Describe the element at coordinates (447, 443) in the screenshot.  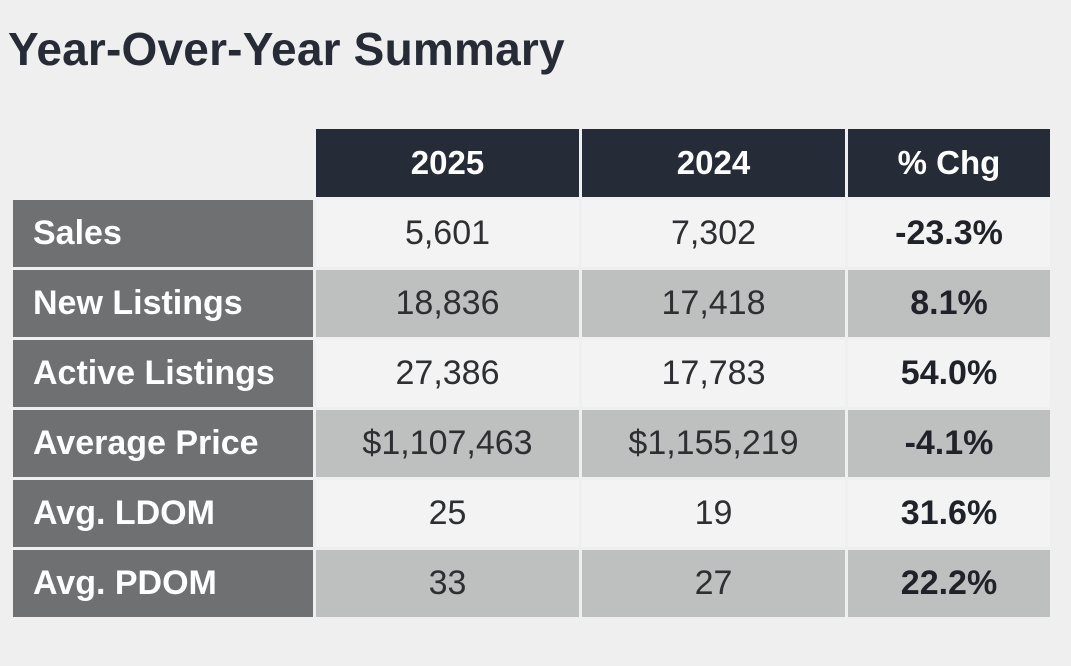
I see `value-2025: $1,107,463` at that location.